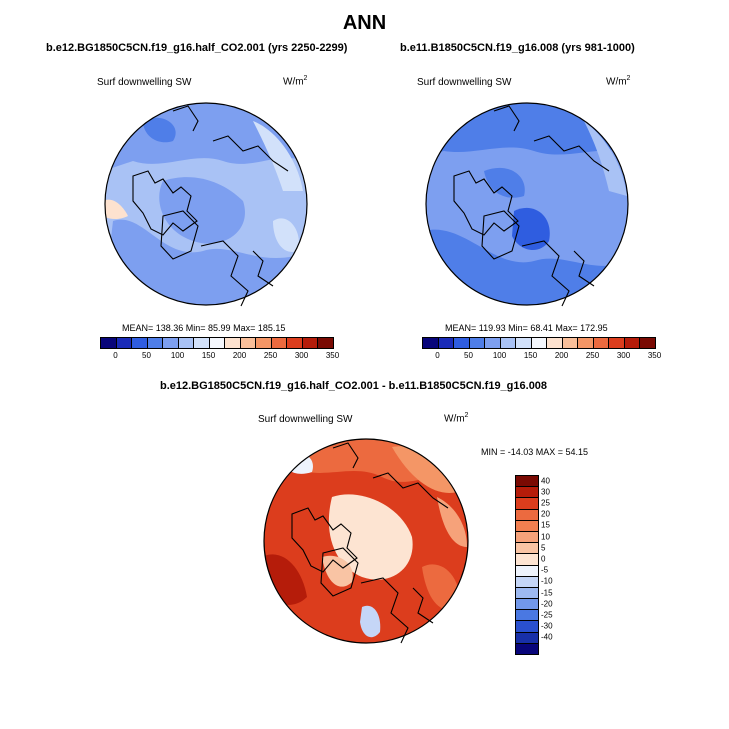 The height and width of the screenshot is (729, 729). I want to click on right-panel-variable-label: Surf downwelling SW, so click(464, 82).